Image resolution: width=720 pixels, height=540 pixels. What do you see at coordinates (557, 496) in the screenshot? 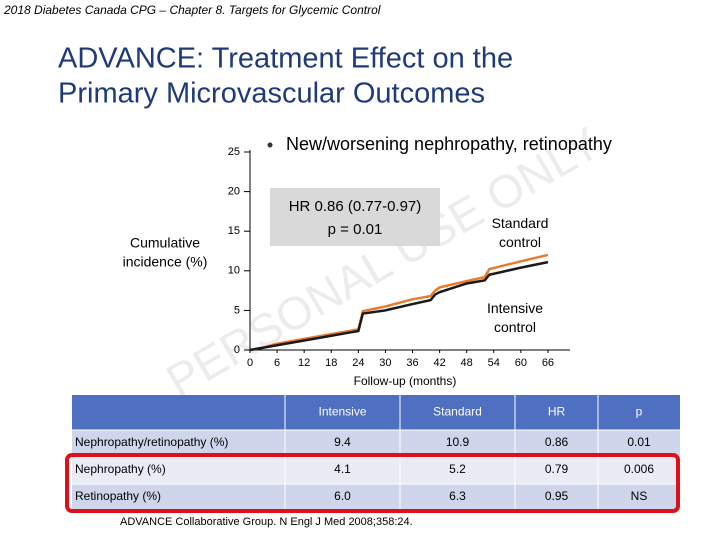
I see `table-cell: 0.95` at bounding box center [557, 496].